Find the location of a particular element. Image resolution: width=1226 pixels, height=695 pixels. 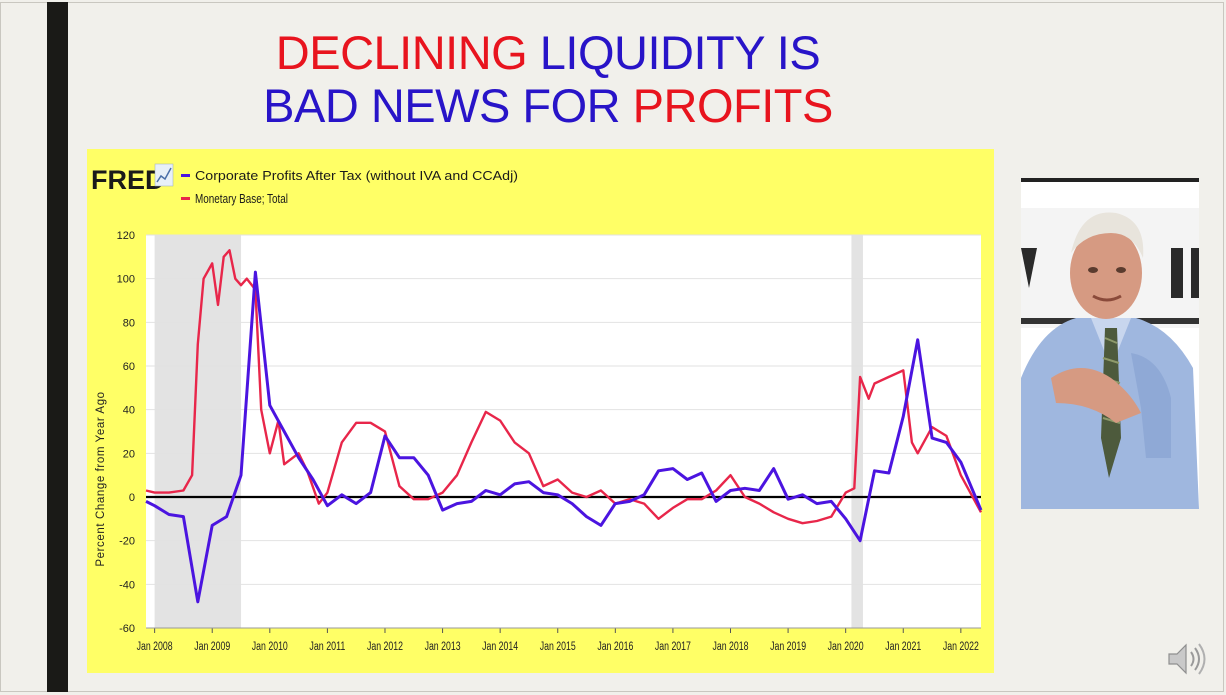

title-line-2: BAD NEWS FOR PROFITS is located at coordinates (548, 105).